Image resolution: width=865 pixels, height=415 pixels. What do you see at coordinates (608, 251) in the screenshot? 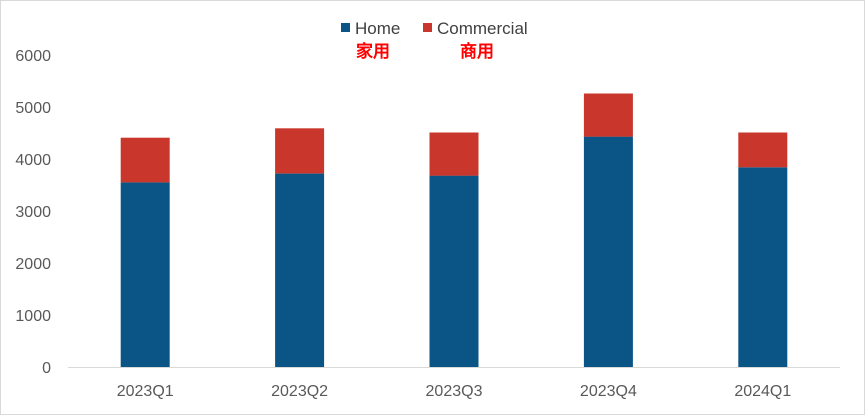
I see `bar-home-2023q4` at bounding box center [608, 251].